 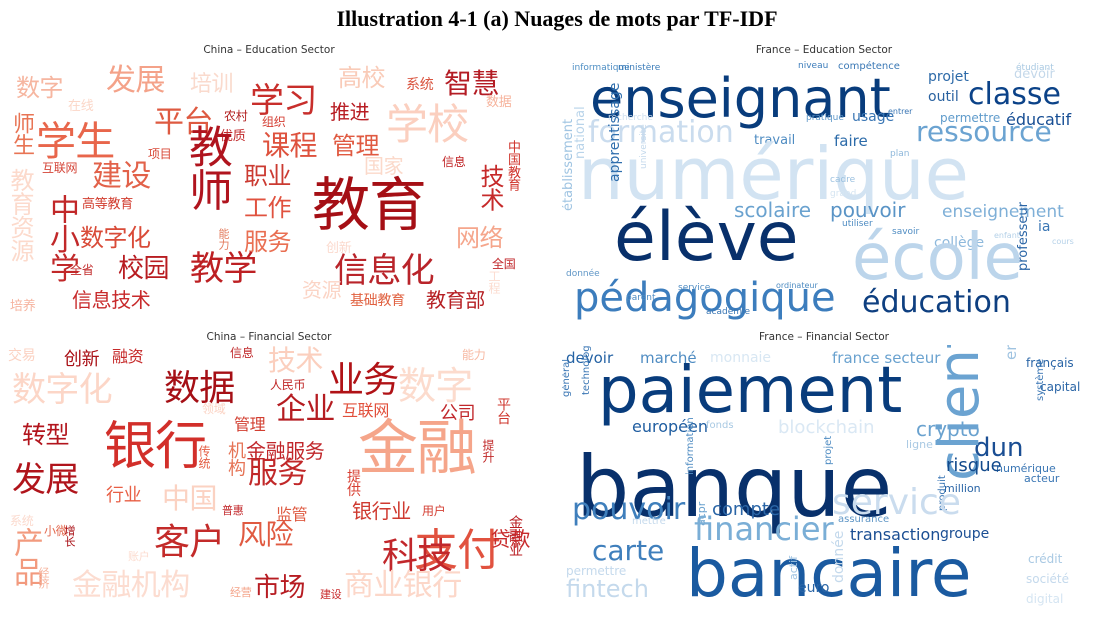 I want to click on cloud-word: 行业, so click(x=124, y=495).